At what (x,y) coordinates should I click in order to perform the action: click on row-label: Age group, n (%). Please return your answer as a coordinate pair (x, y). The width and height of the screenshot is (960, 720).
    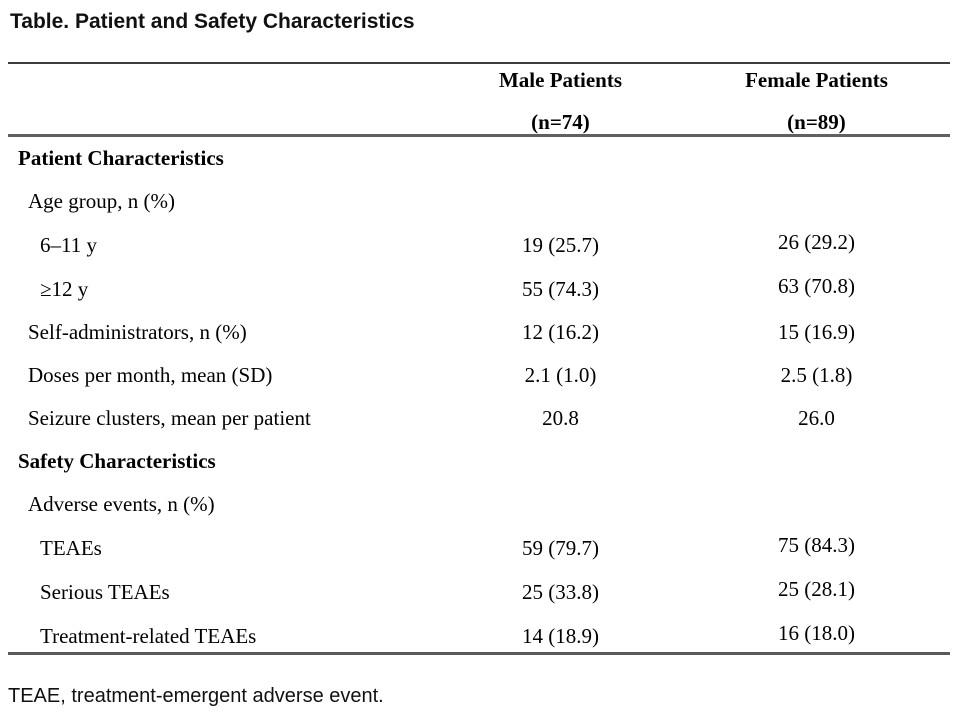
    Looking at the image, I should click on (101, 201).